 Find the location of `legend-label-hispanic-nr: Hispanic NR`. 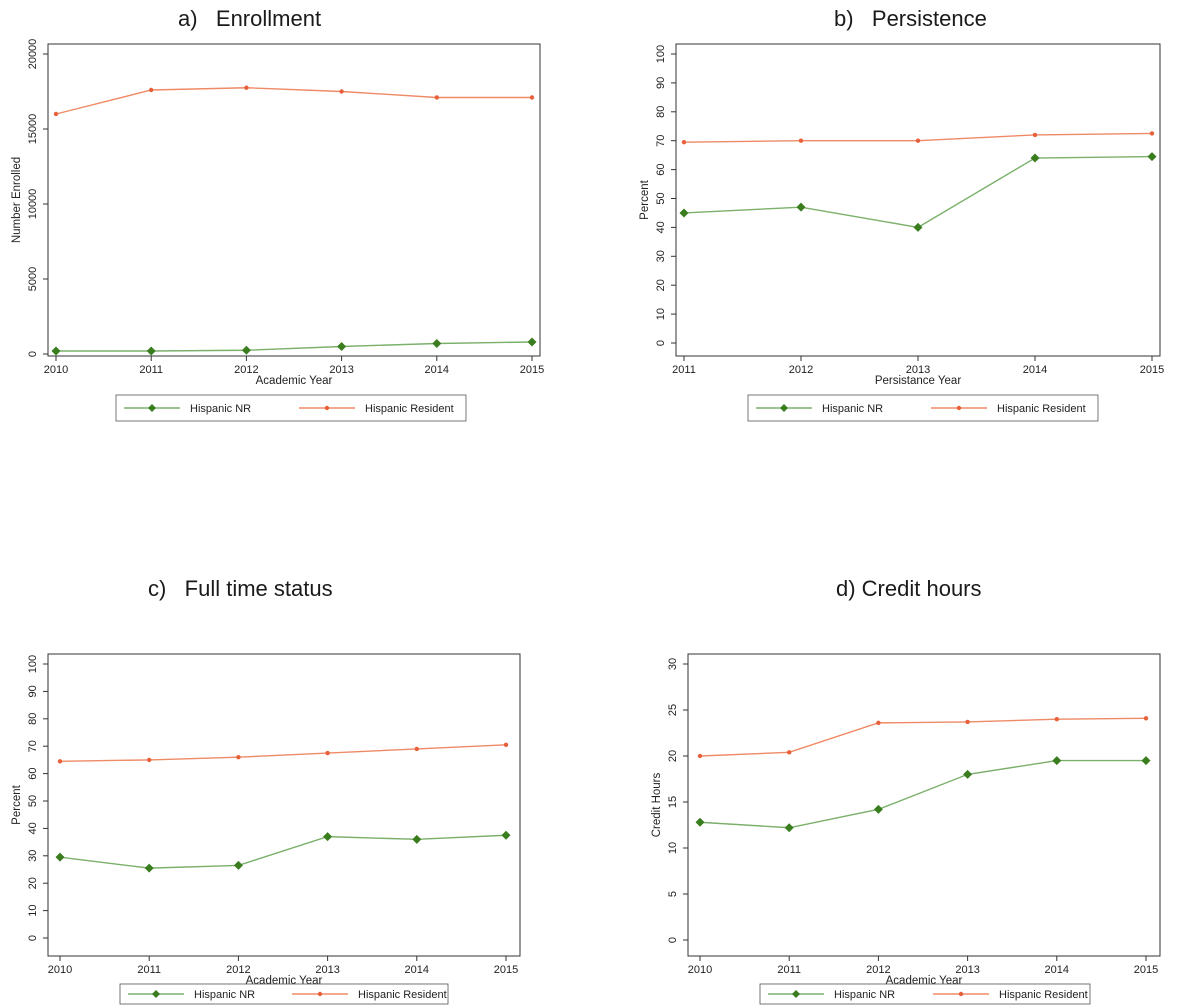

legend-label-hispanic-nr: Hispanic NR is located at coordinates (220, 409).